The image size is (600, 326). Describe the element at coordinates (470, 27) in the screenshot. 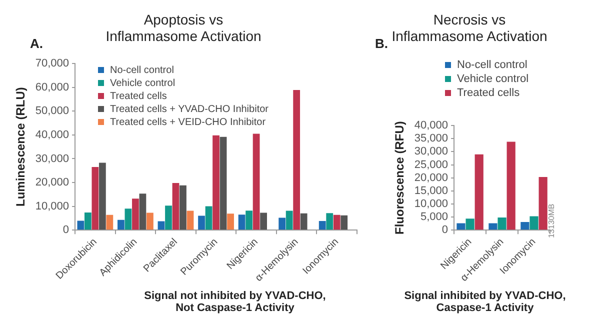

I see `chart-title: Necrosis vs Inflammasome Activation` at that location.